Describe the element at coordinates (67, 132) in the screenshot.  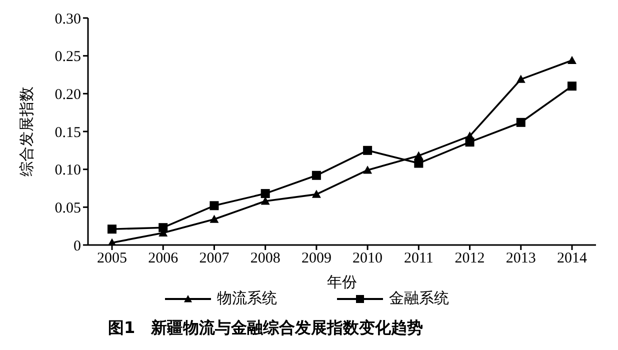
I see `y-tick-label: 0.15` at that location.